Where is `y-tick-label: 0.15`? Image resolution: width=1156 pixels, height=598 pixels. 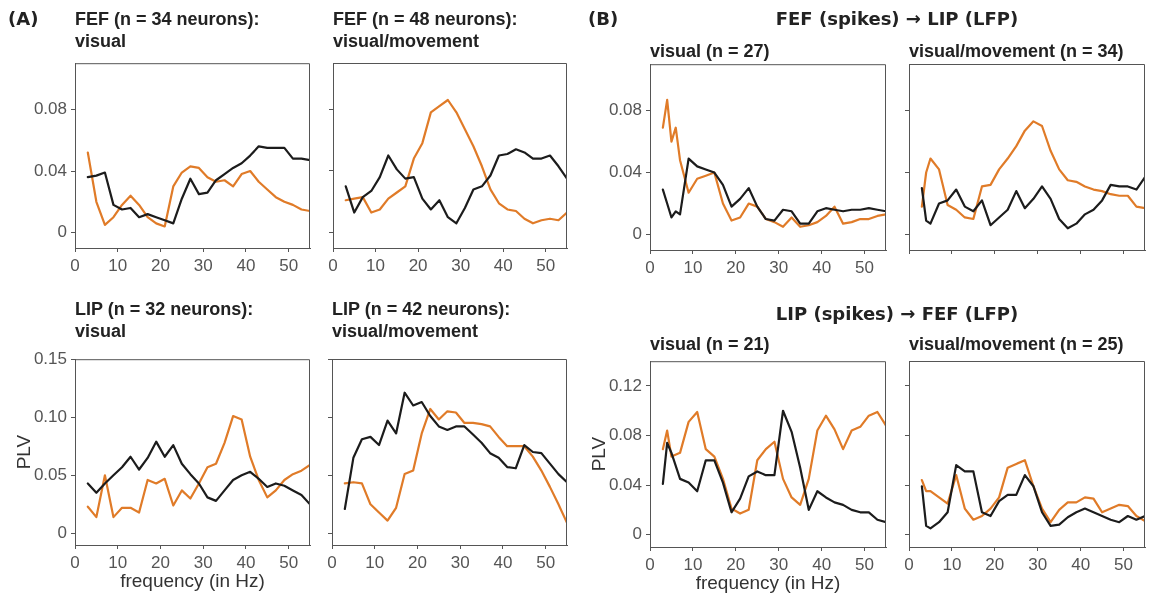
y-tick-label: 0.15 is located at coordinates (50, 358).